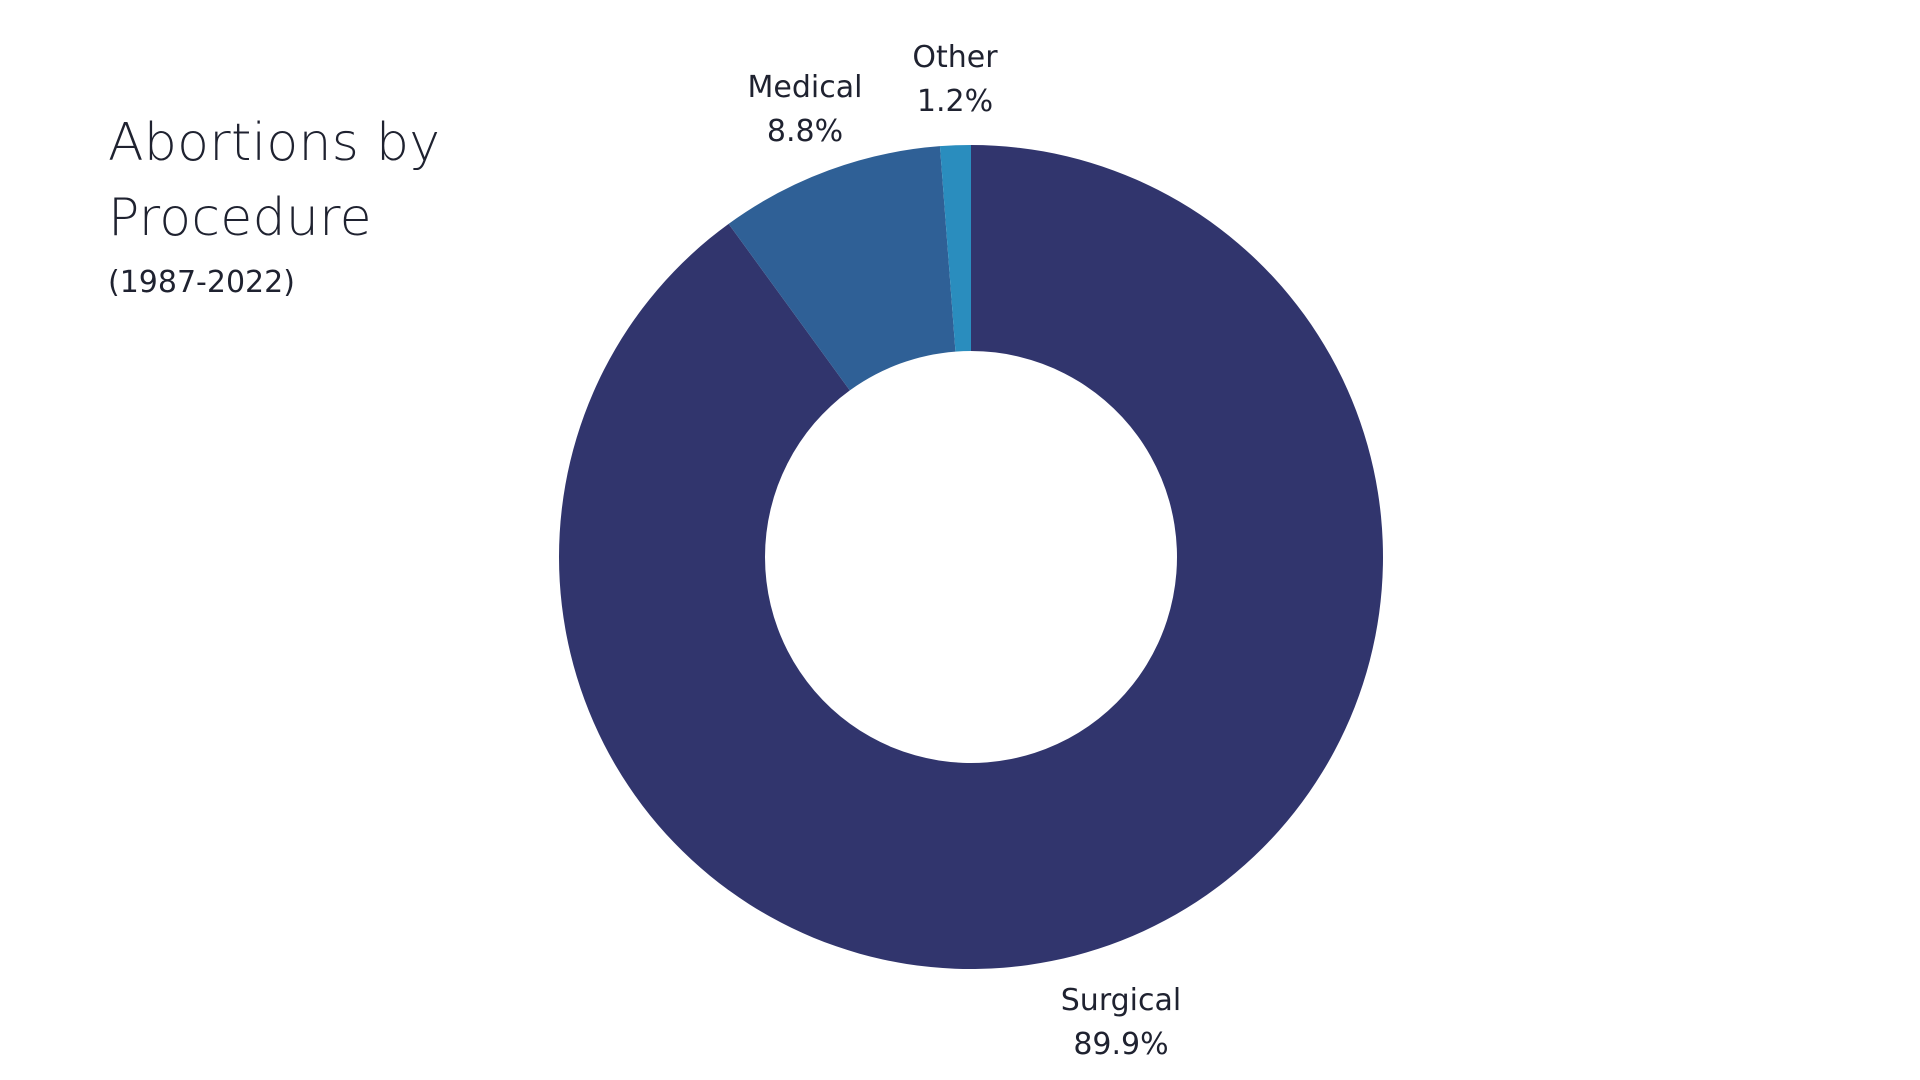 The width and height of the screenshot is (1920, 1080). What do you see at coordinates (805, 131) in the screenshot?
I see `slice-label-value-medical: 8.8%` at bounding box center [805, 131].